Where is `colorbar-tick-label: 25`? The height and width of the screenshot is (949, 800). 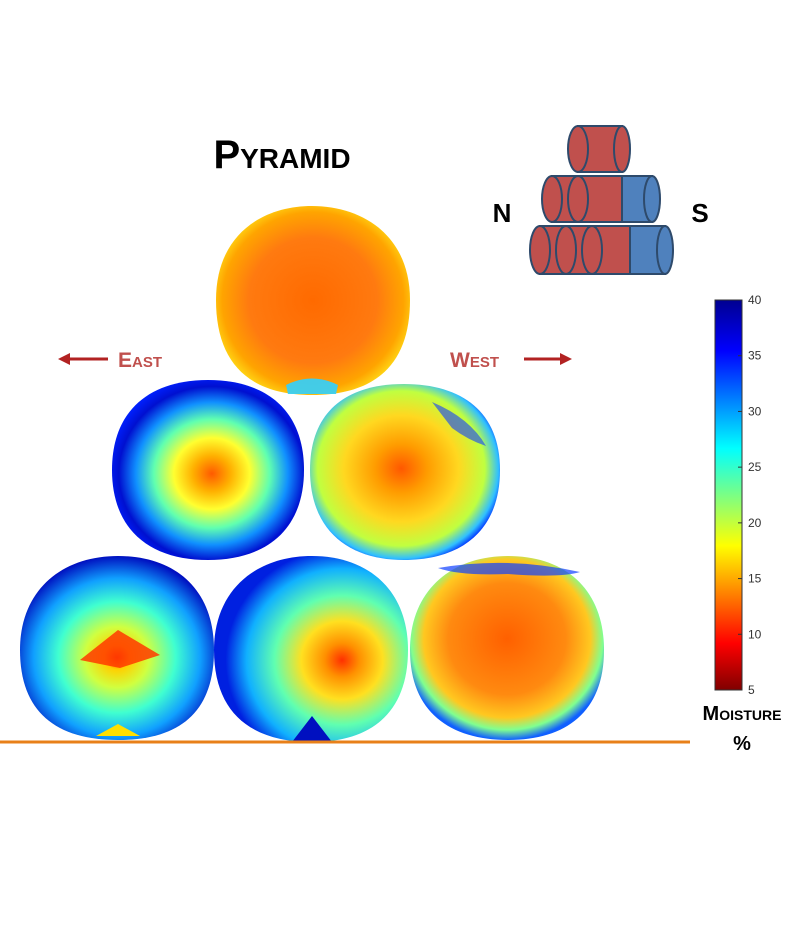 colorbar-tick-label: 25 is located at coordinates (755, 467).